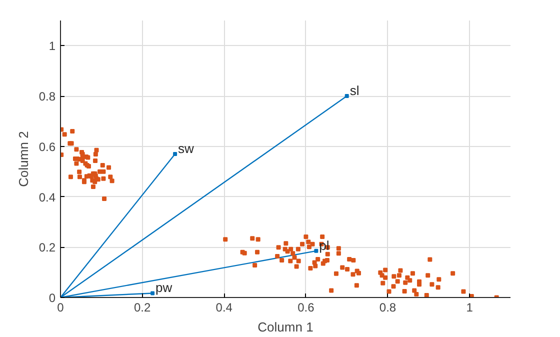 Image resolution: width=560 pixels, height=337 pixels. I want to click on series-label: pl, so click(324, 245).